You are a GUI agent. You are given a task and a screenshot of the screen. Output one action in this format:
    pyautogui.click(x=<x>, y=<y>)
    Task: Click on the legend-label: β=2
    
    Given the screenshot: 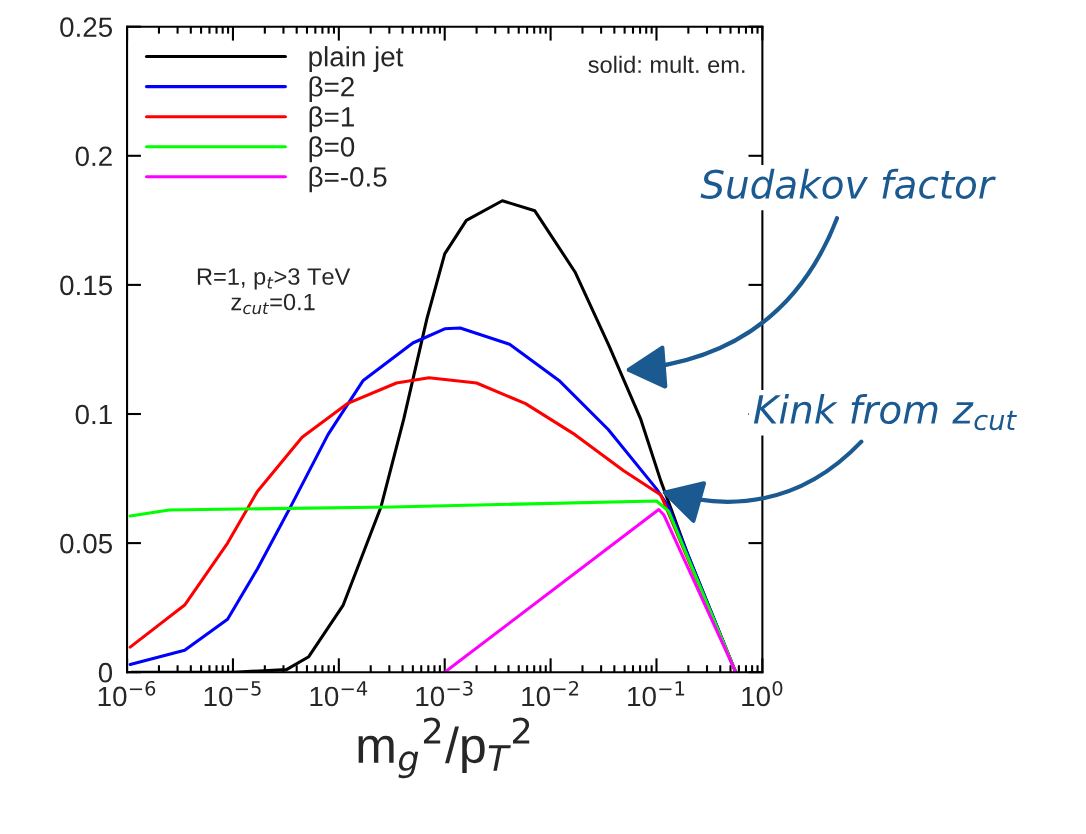 What is the action you would take?
    pyautogui.click(x=331, y=89)
    